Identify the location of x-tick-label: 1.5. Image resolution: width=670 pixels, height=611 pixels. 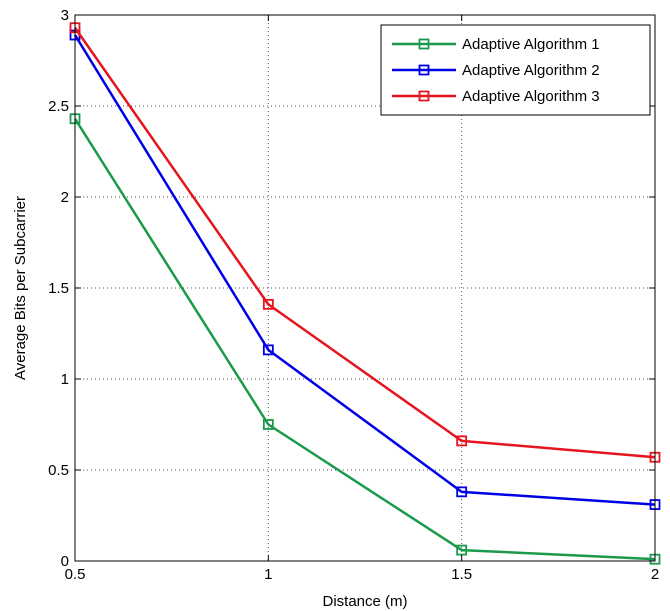
(461, 574).